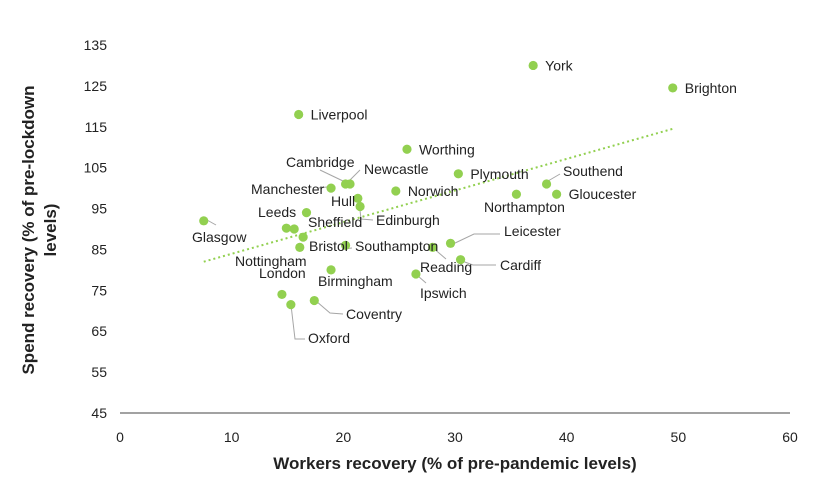 The height and width of the screenshot is (482, 819). I want to click on data-point-cardiff, so click(460, 260).